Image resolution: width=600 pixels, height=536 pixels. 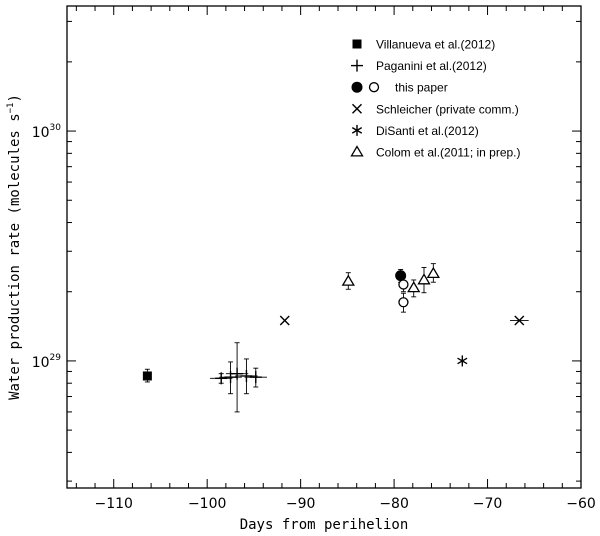 What do you see at coordinates (431, 66) in the screenshot?
I see `legend-label: Paganini et al.(2012)` at bounding box center [431, 66].